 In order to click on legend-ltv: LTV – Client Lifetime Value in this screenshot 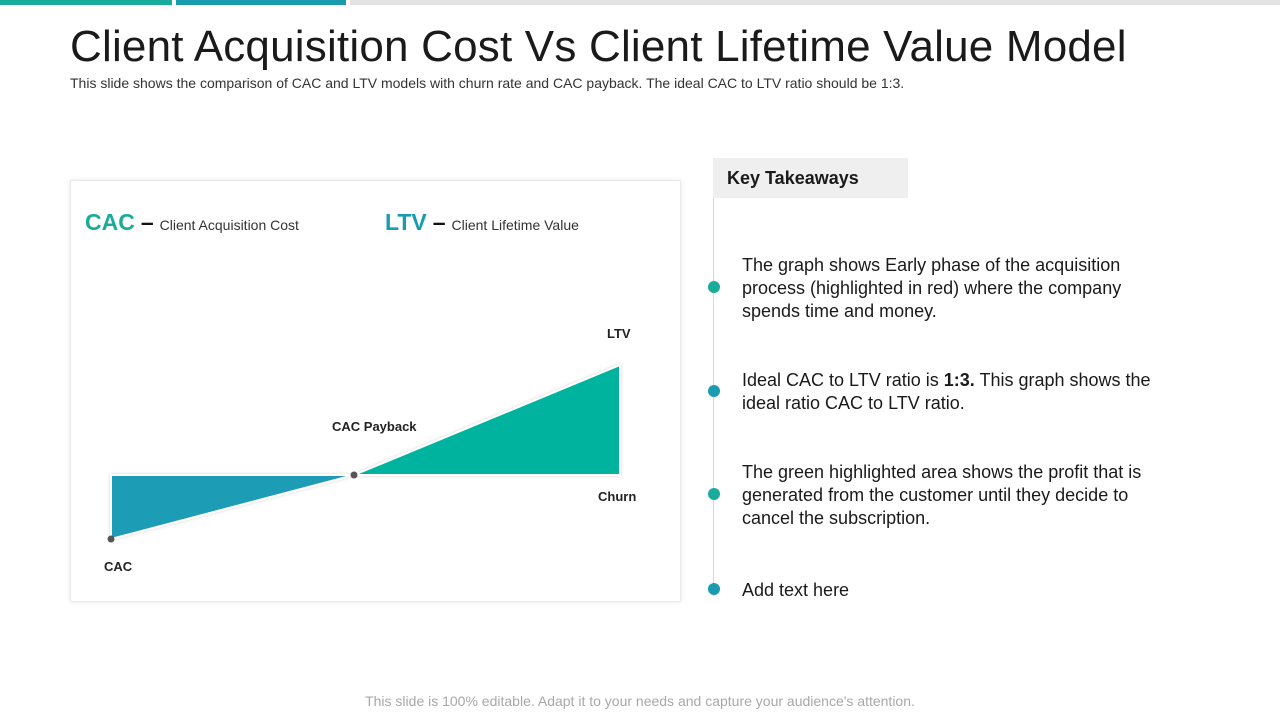, I will do `click(482, 222)`.